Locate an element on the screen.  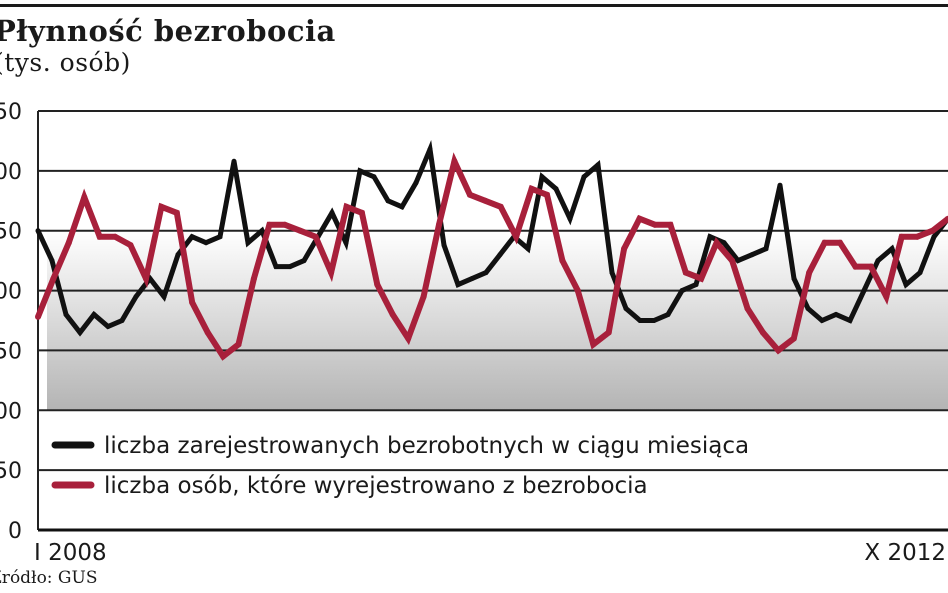
y-tick-label: 250 is located at coordinates (11, 232).